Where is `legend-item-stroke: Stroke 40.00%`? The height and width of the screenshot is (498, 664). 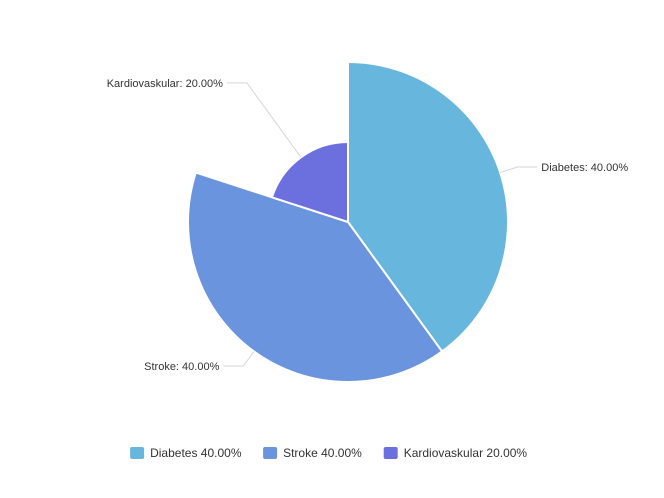
legend-item-stroke: Stroke 40.00% is located at coordinates (312, 453).